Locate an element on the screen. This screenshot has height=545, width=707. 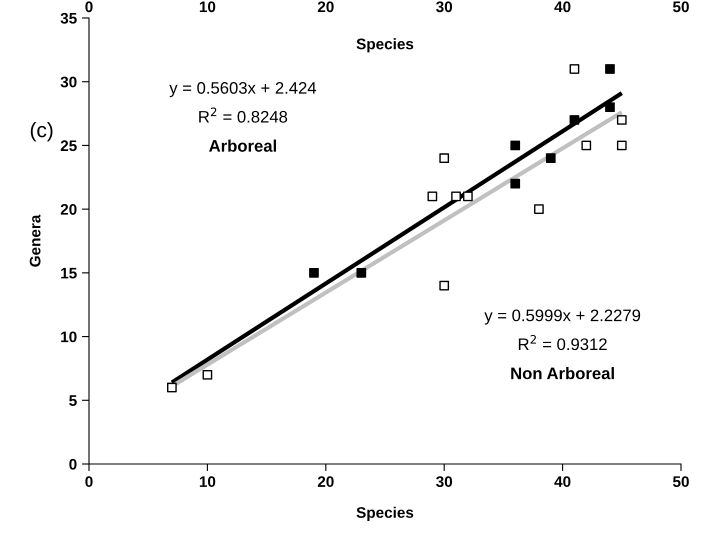
x-tick-label: 20 is located at coordinates (326, 6).